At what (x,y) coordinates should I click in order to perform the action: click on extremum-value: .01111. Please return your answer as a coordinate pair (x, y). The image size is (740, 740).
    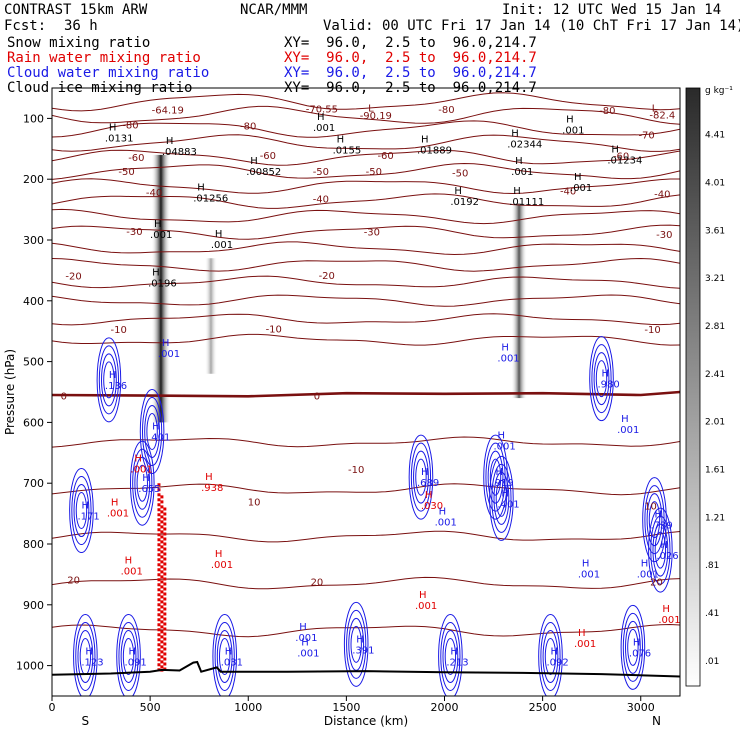
    Looking at the image, I should click on (526, 202).